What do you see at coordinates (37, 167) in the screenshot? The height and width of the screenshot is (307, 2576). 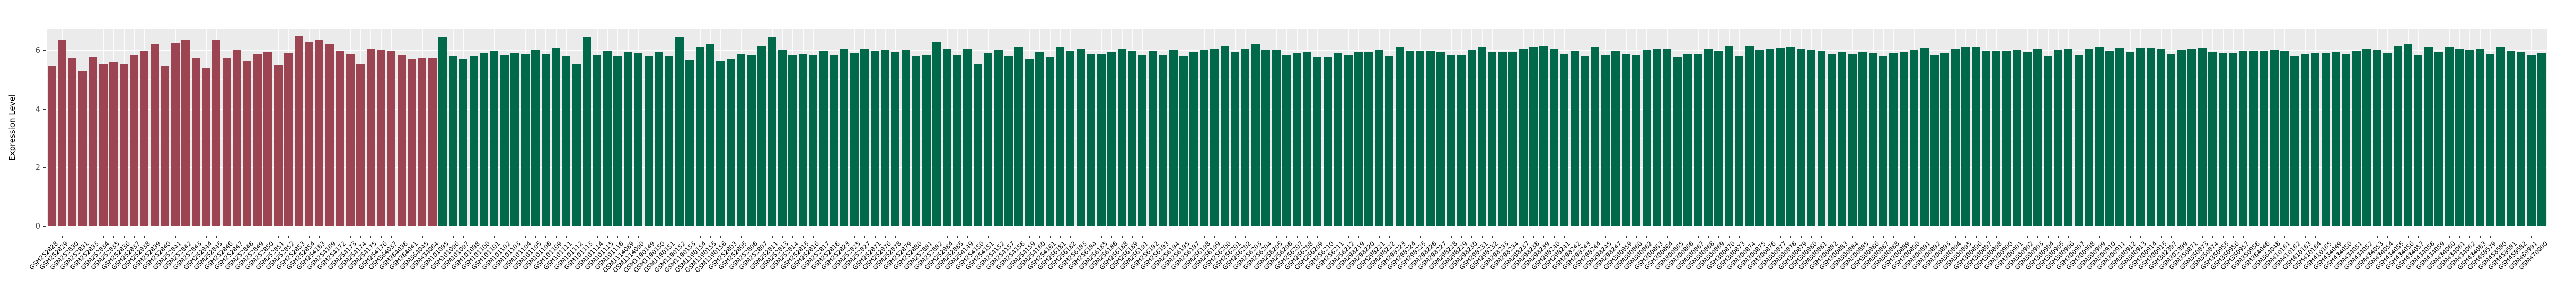 I see `y-tick-label: 2` at bounding box center [37, 167].